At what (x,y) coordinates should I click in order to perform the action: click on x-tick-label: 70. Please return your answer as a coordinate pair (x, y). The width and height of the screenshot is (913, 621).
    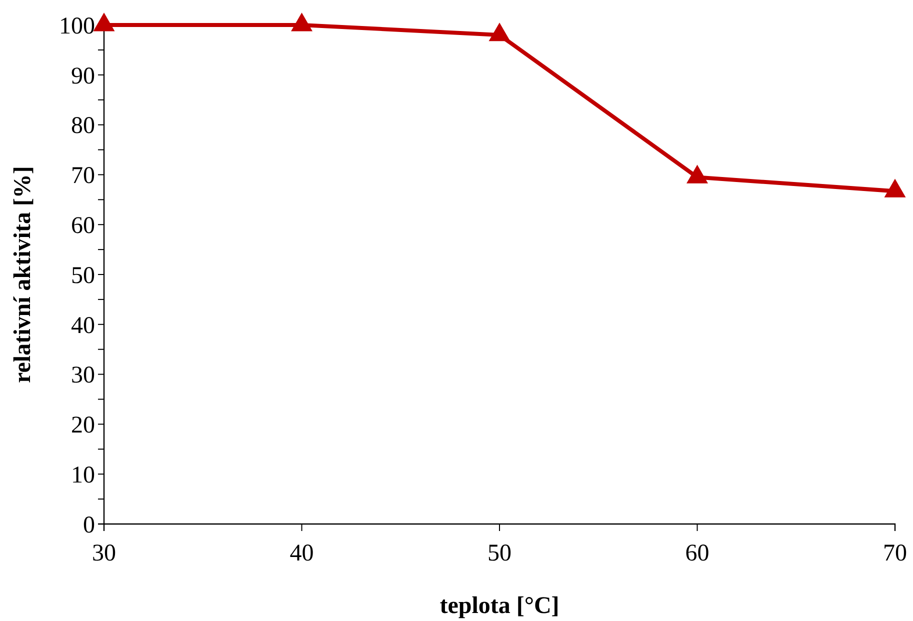
    Looking at the image, I should click on (895, 553).